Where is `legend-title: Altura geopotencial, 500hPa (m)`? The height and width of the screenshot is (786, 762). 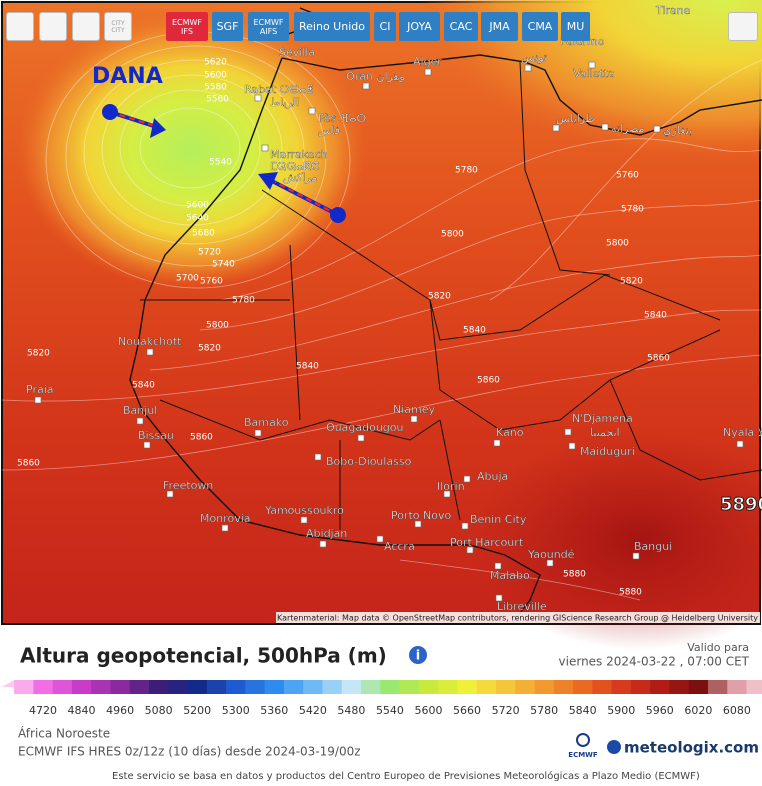
legend-title: Altura geopotencial, 500hPa (m) is located at coordinates (203, 656).